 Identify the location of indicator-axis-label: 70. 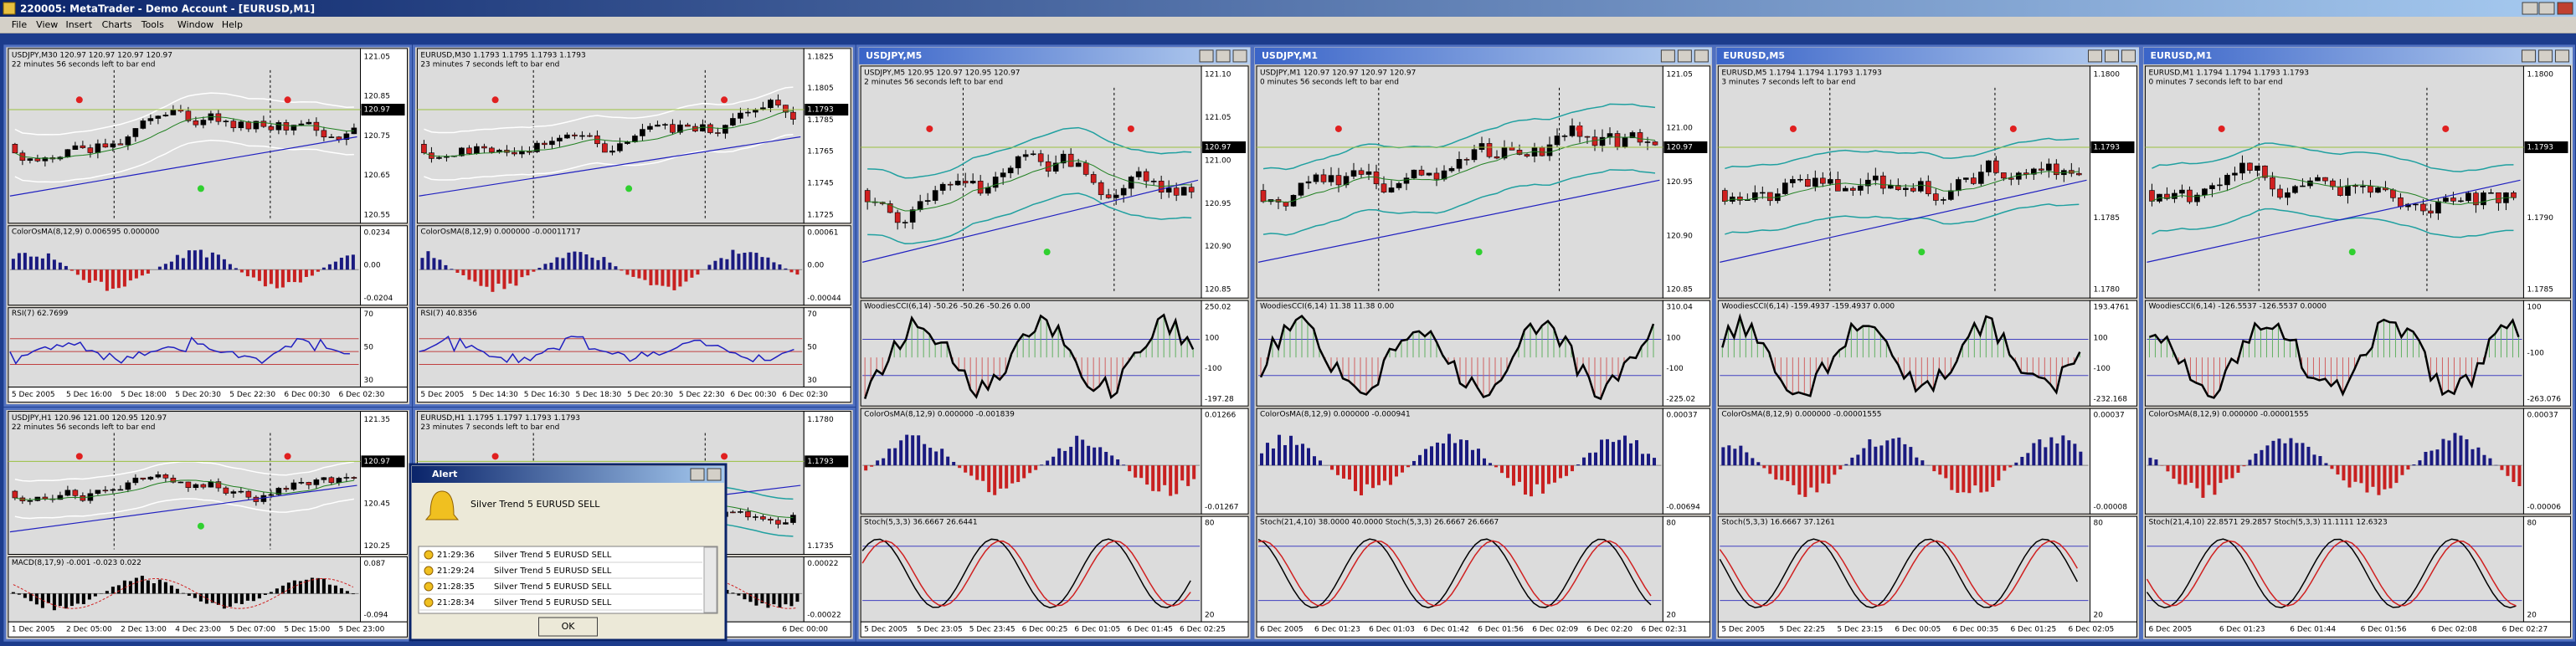
(369, 314).